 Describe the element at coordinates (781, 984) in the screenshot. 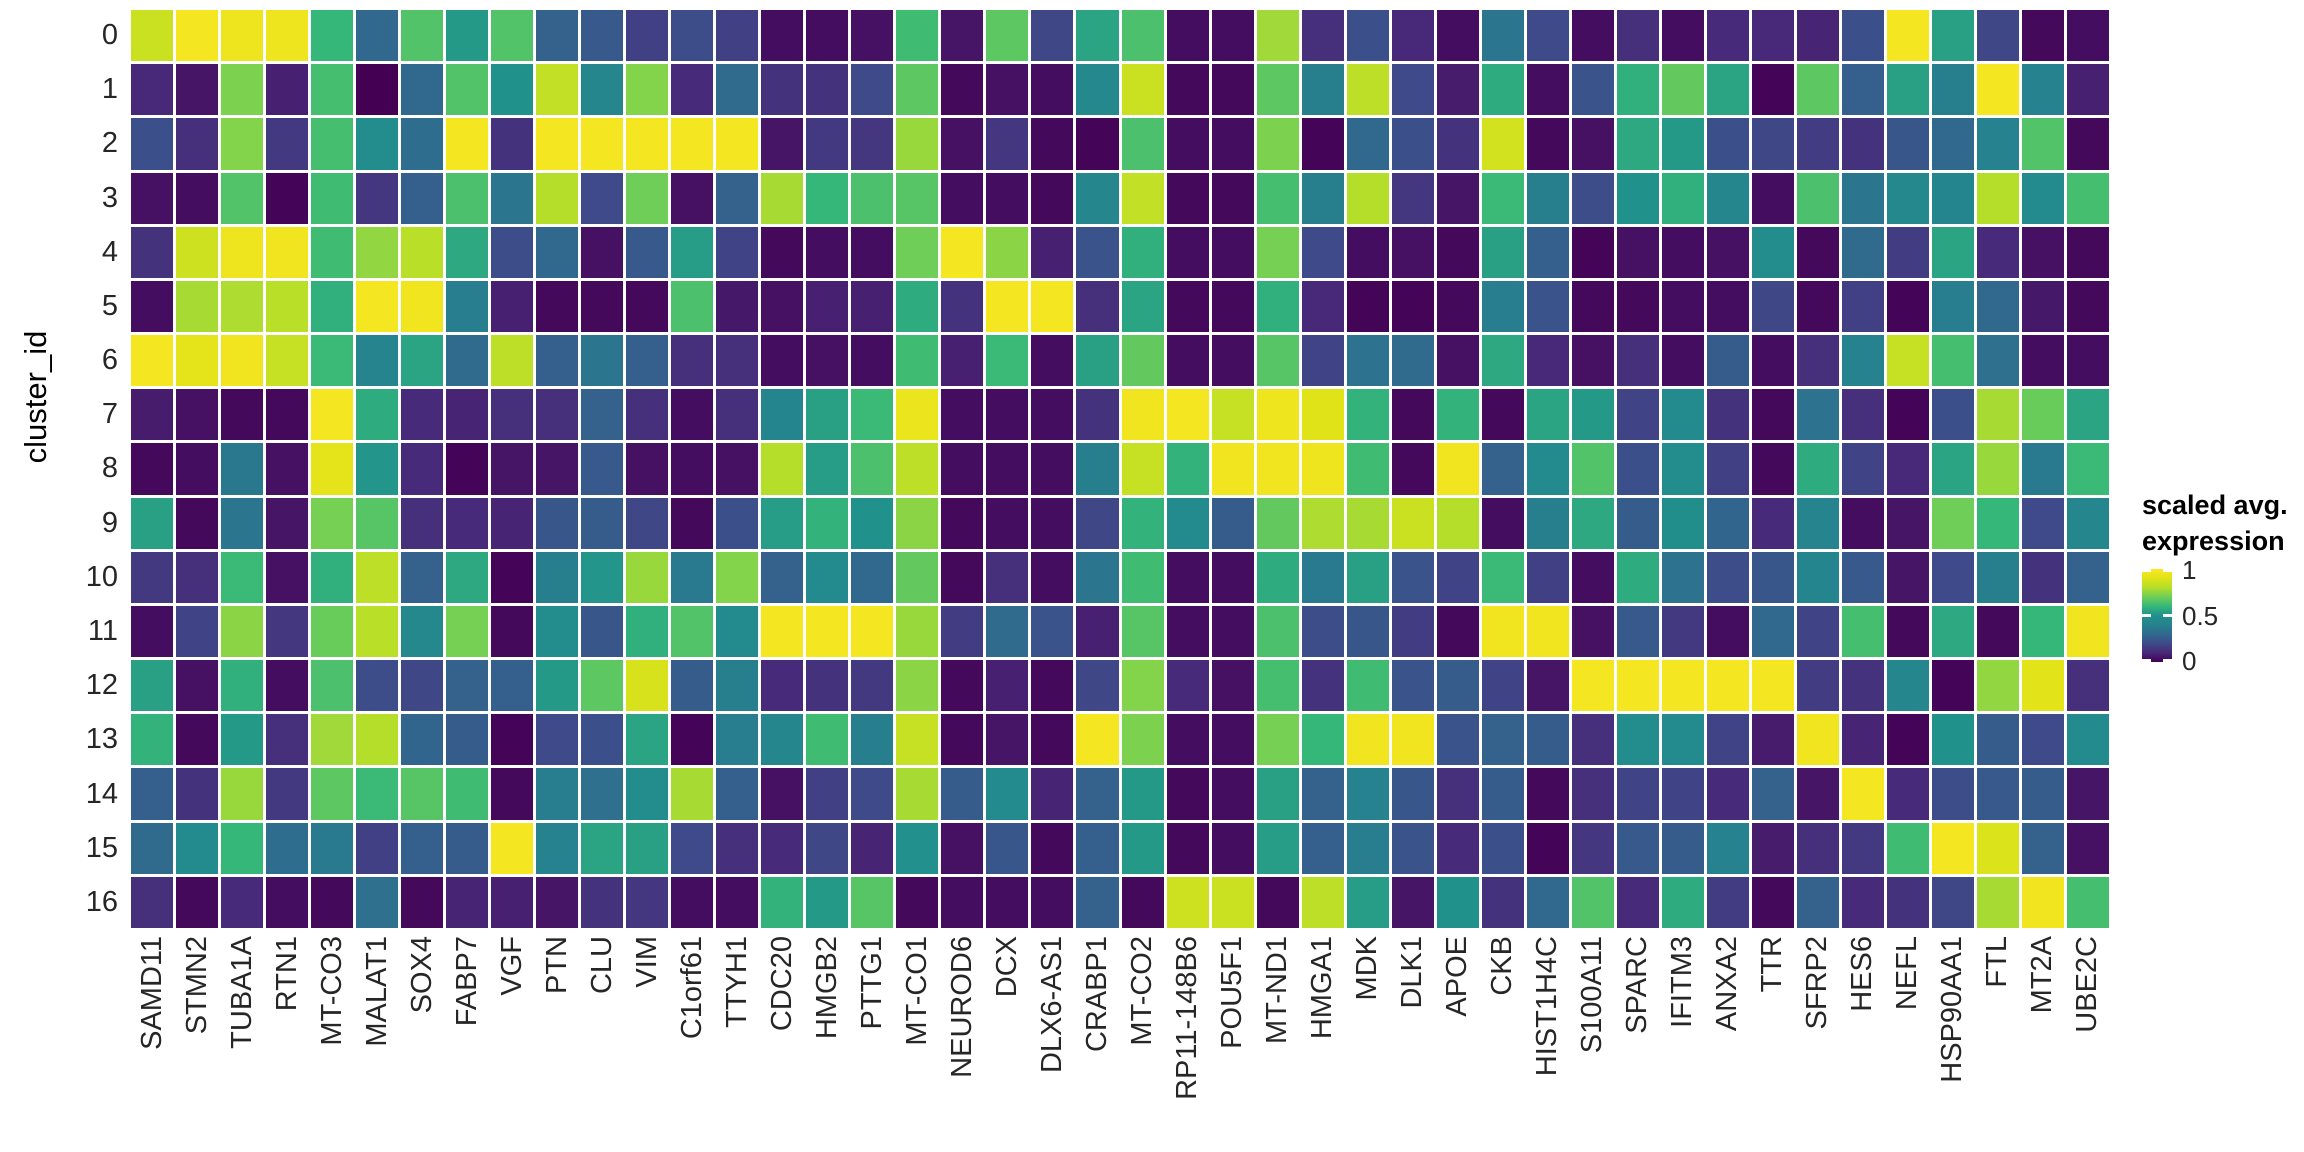

I see `x-tick-label: CDC20` at that location.